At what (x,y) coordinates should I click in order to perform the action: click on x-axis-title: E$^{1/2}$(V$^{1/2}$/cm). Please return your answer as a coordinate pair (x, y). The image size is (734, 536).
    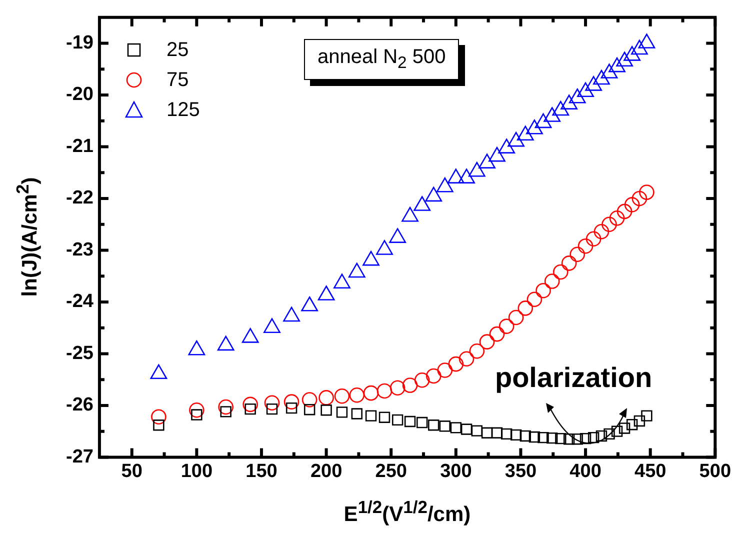
    Looking at the image, I should click on (407, 512).